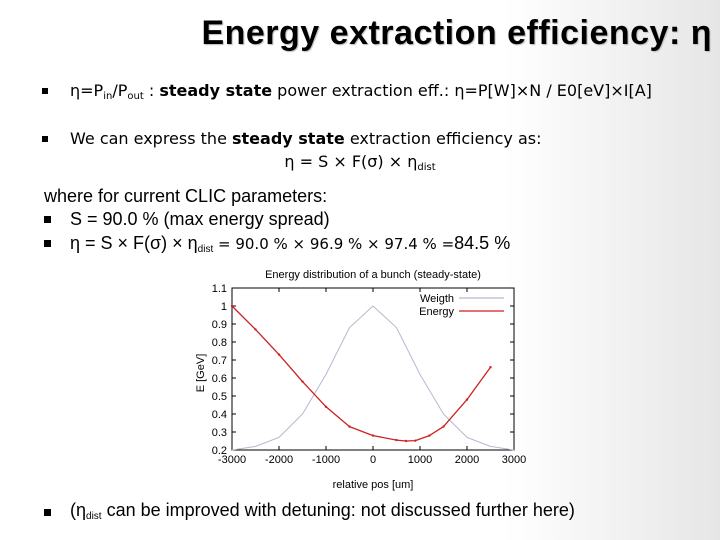 The width and height of the screenshot is (720, 540). What do you see at coordinates (205, 249) in the screenshot?
I see `eff-sub: dist` at bounding box center [205, 249].